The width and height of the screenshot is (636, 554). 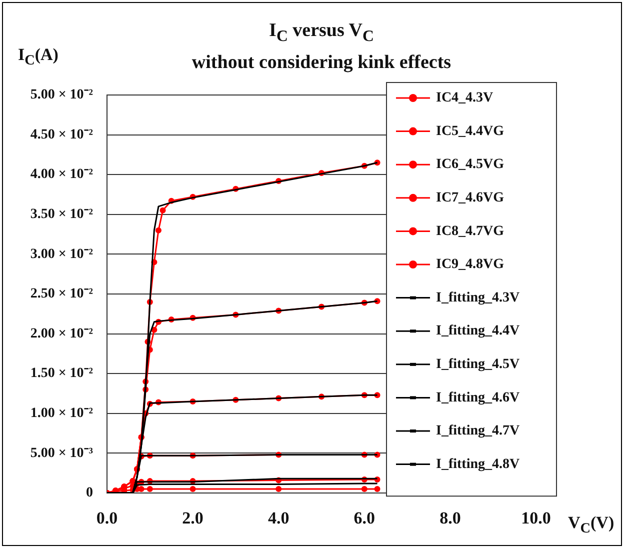 I want to click on x-axis-title: V$_{C}$(V), so click(x=591, y=525).